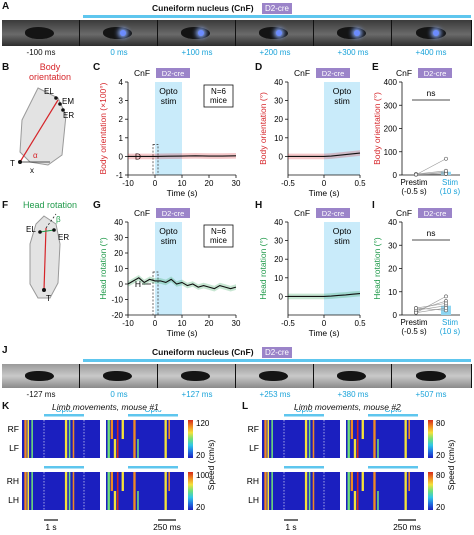 The height and width of the screenshot is (535, 474). Describe the element at coordinates (414, 331) in the screenshot. I see `prestim-sub-label: (-0.5 s)` at that location.